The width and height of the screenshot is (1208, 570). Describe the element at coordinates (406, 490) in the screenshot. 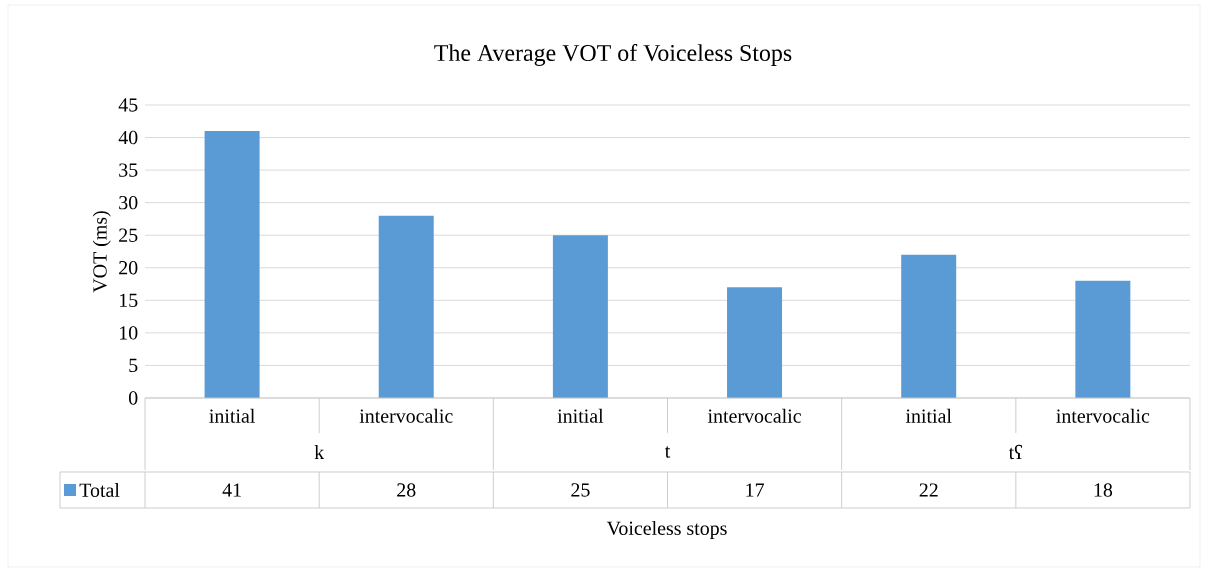

I see `data-label: 28` at that location.